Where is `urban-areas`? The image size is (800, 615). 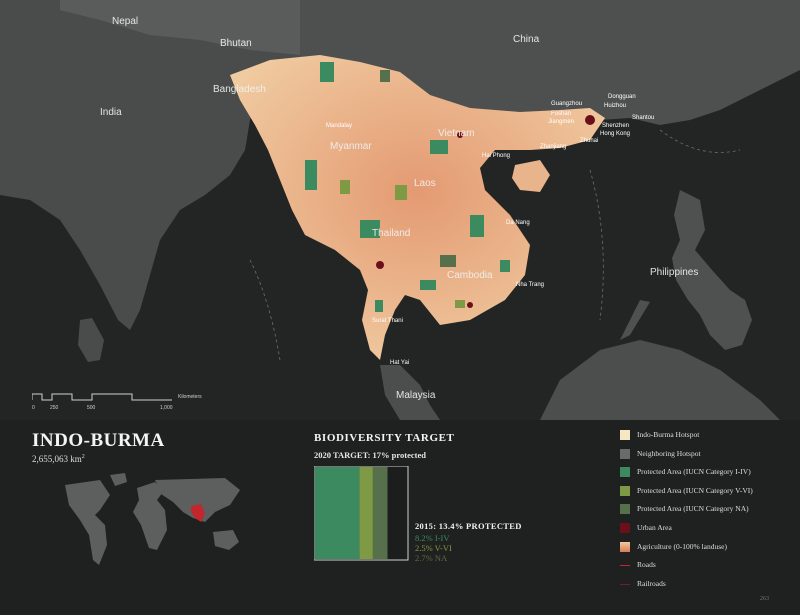
urban-areas is located at coordinates (485, 211).